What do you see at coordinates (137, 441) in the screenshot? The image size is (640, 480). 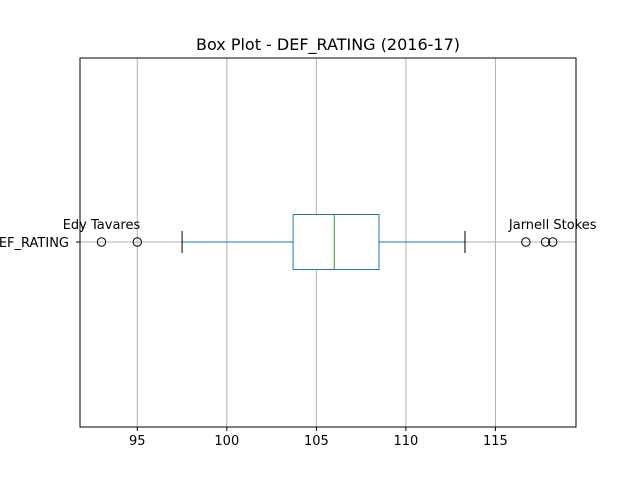 I see `x-tick-label: 95` at bounding box center [137, 441].